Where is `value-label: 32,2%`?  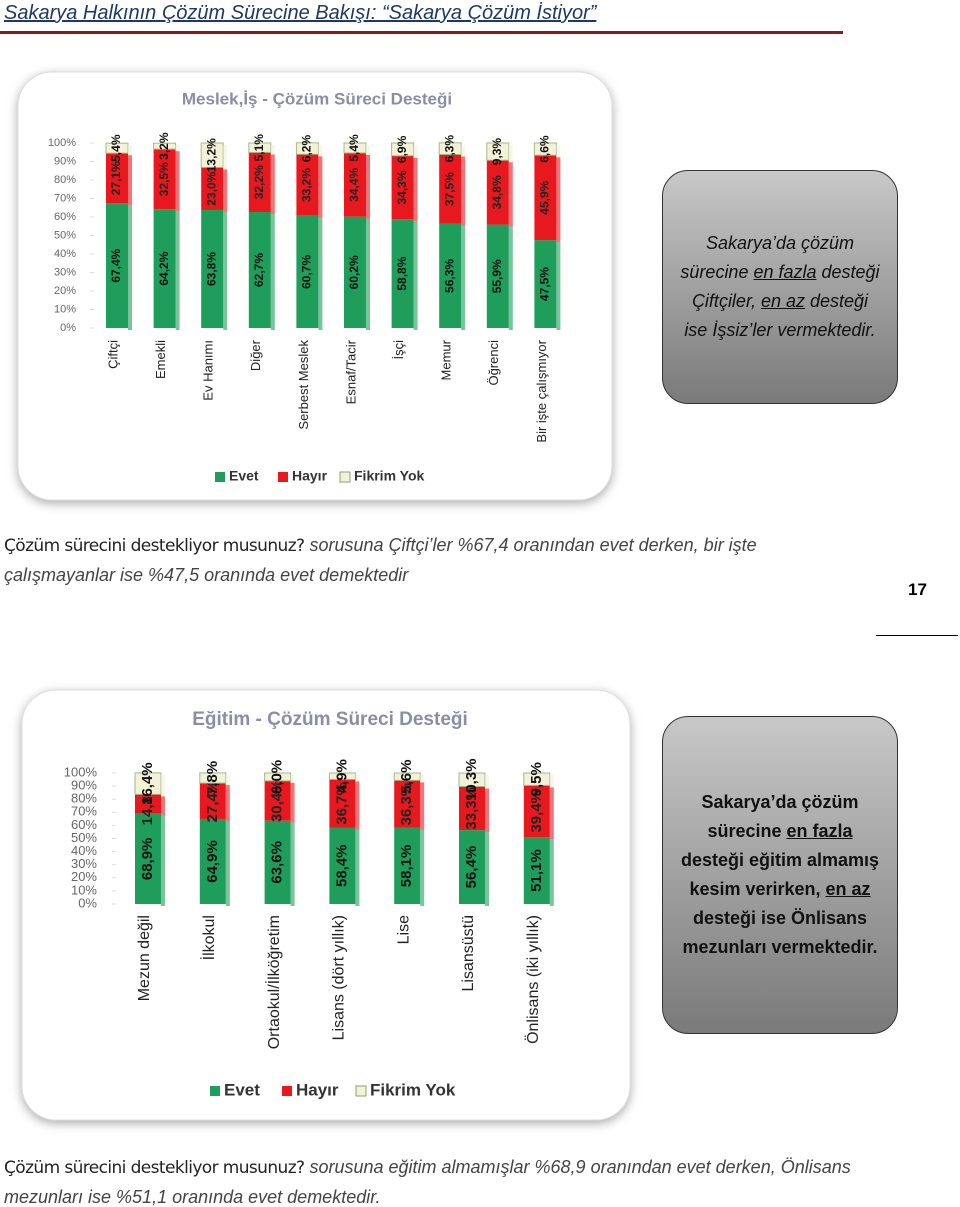
value-label: 32,2% is located at coordinates (259, 182).